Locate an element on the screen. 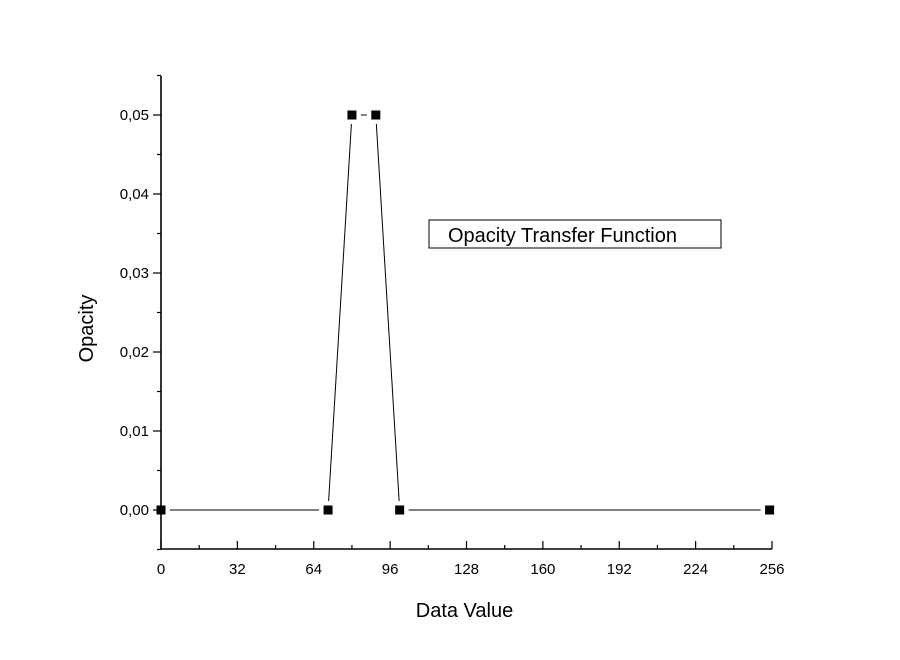 Image resolution: width=900 pixels, height=660 pixels. y-tick-label: 0,05 is located at coordinates (134, 115).